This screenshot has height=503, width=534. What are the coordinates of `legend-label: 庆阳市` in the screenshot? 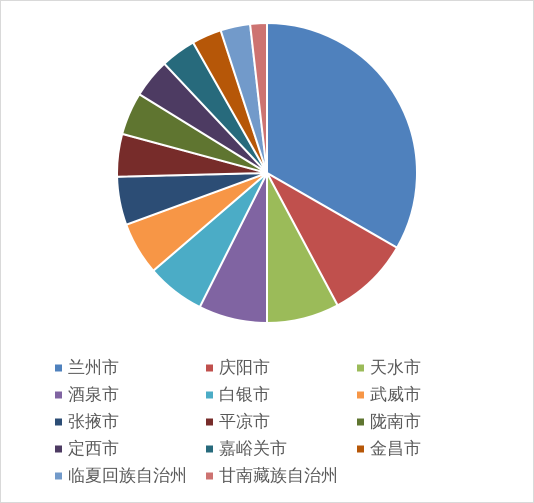 It's located at (244, 368).